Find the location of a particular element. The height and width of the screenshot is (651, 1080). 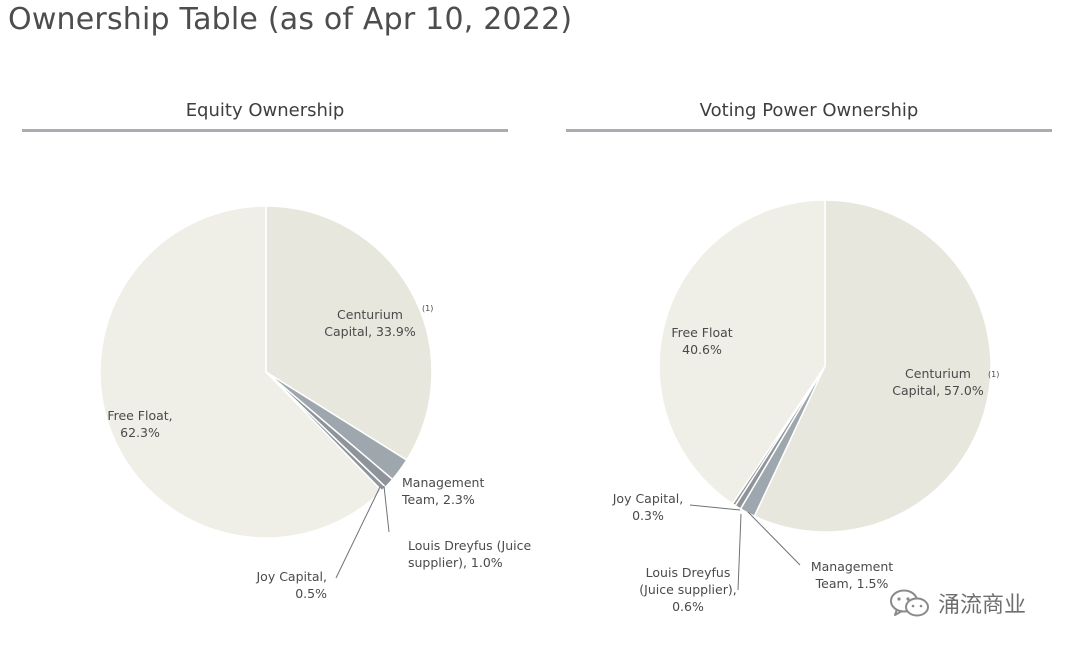

voting-chart-title: Voting Power Ownership is located at coordinates (809, 110).